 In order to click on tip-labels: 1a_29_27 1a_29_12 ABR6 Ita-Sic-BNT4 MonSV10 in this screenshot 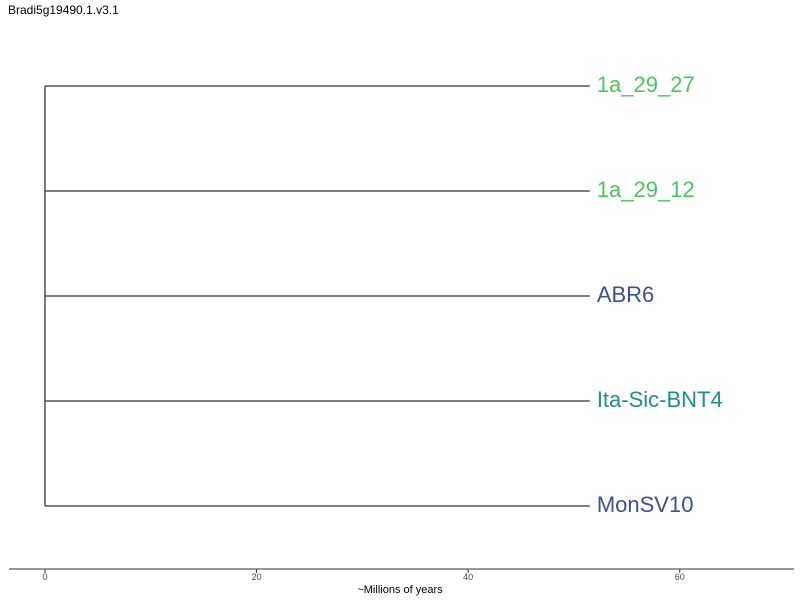, I will do `click(660, 294)`.